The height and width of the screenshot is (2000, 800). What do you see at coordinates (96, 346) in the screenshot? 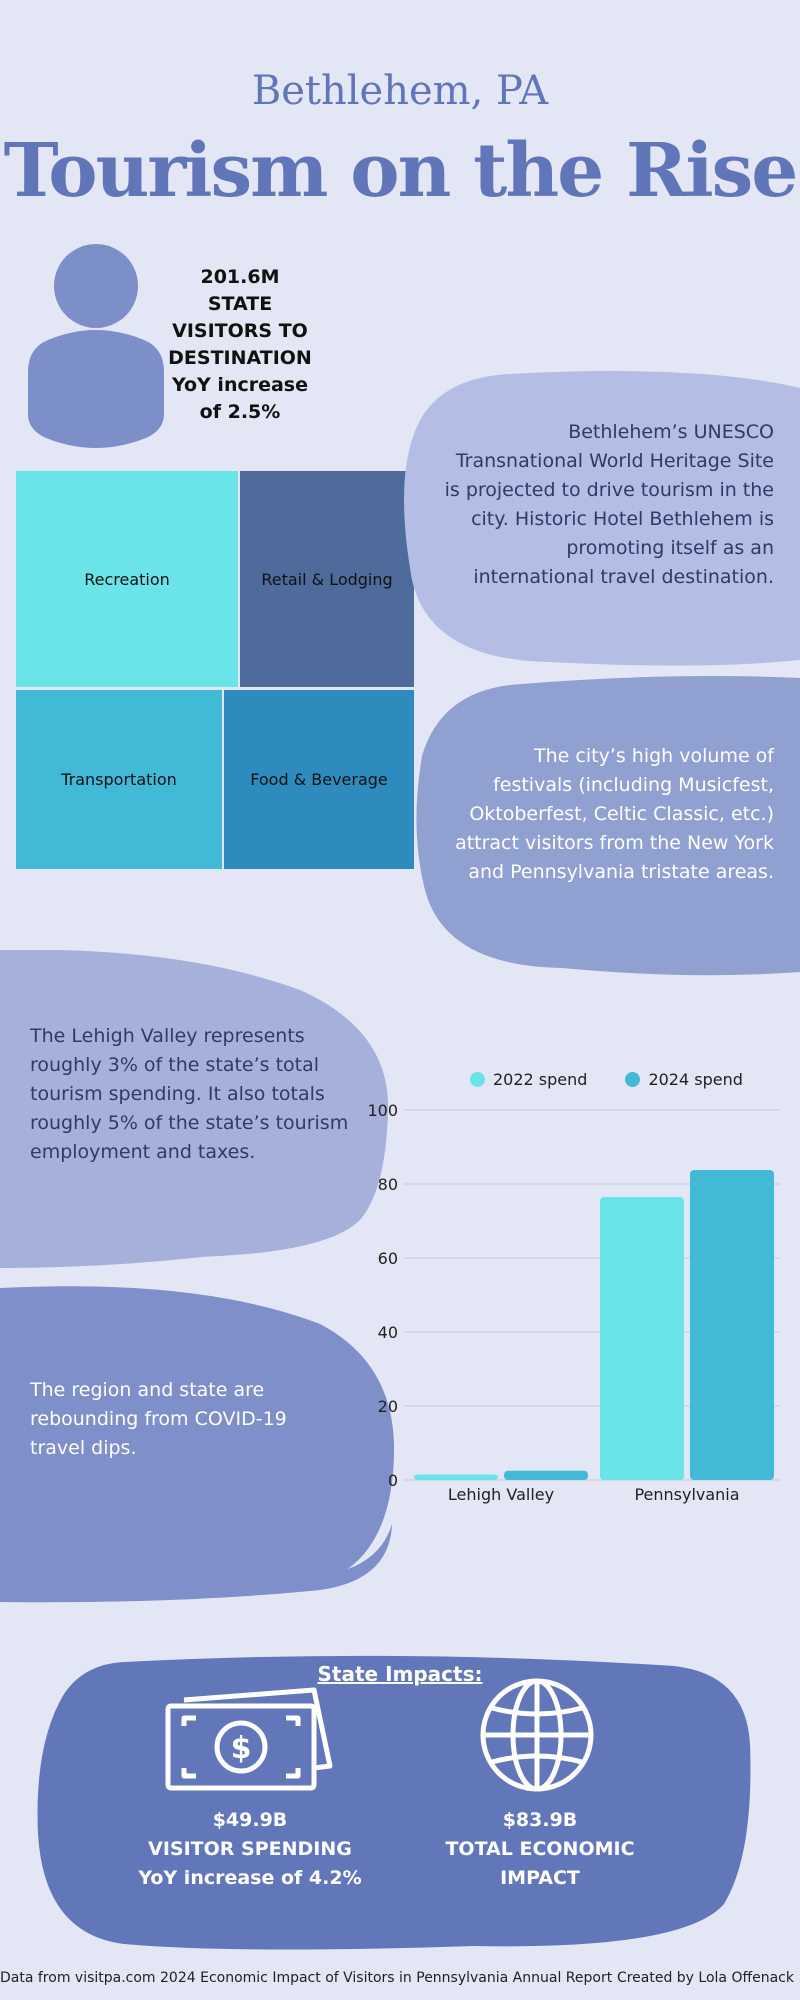
I see `person-icon` at bounding box center [96, 346].